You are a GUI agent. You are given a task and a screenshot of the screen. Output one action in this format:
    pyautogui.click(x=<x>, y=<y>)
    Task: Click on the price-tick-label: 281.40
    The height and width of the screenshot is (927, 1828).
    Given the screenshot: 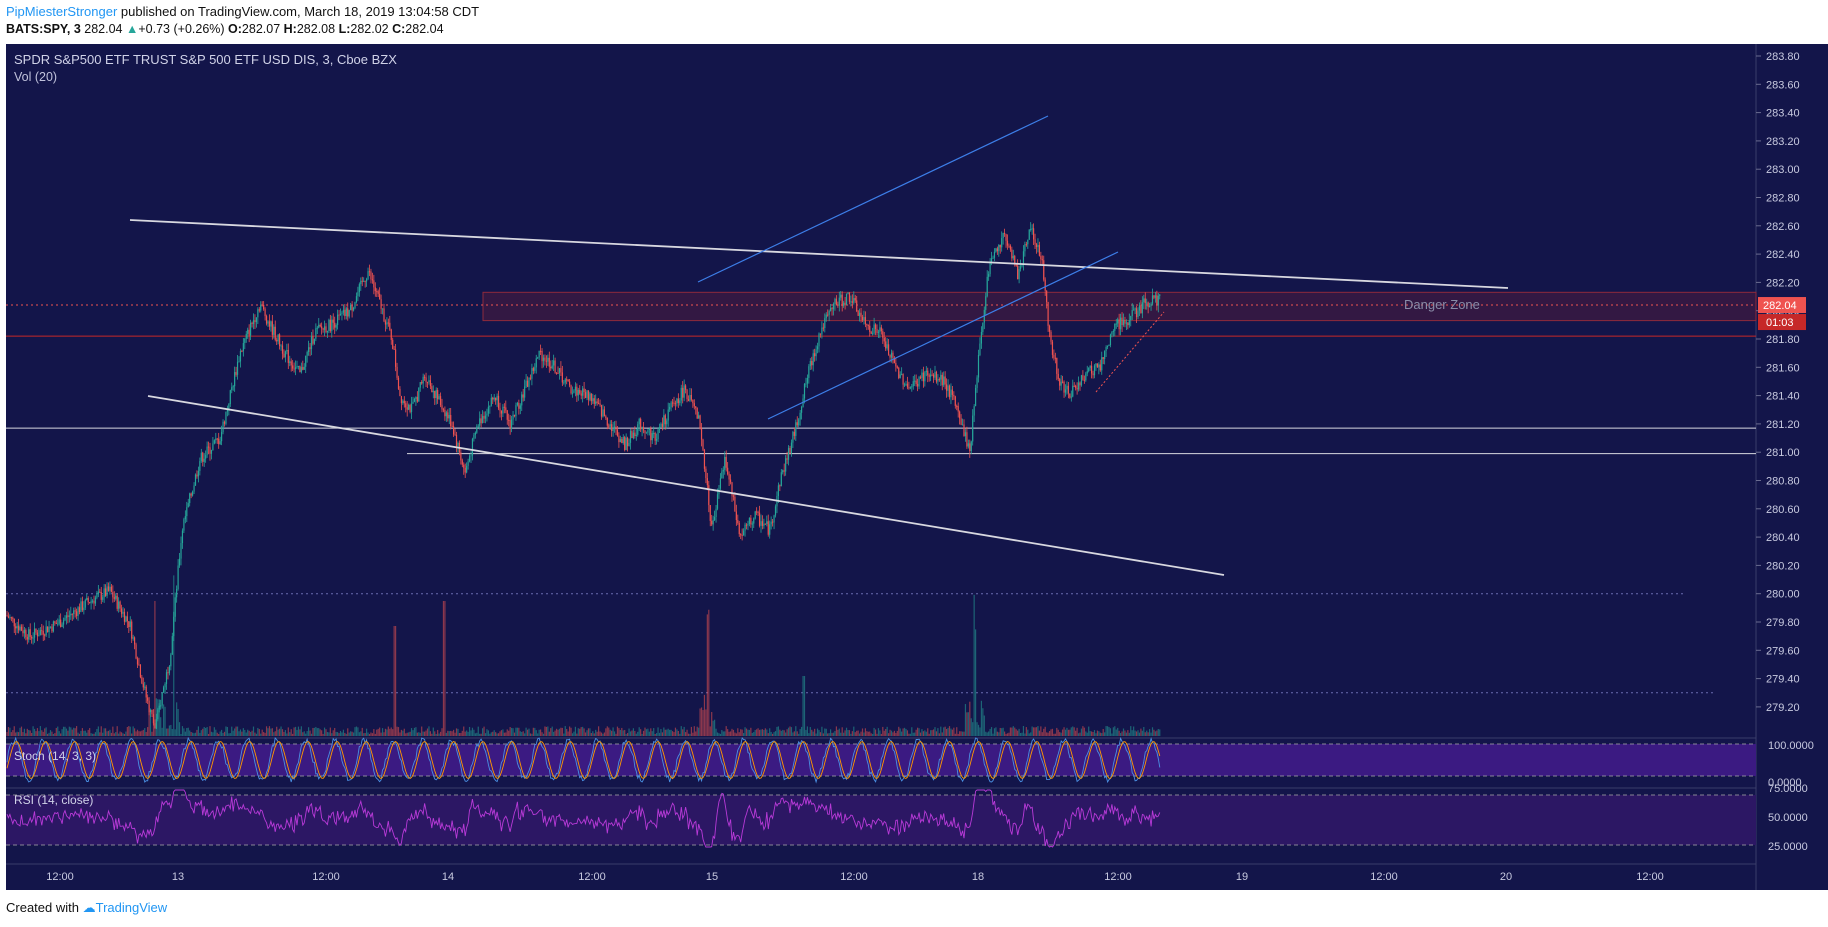 What is the action you would take?
    pyautogui.click(x=1783, y=397)
    